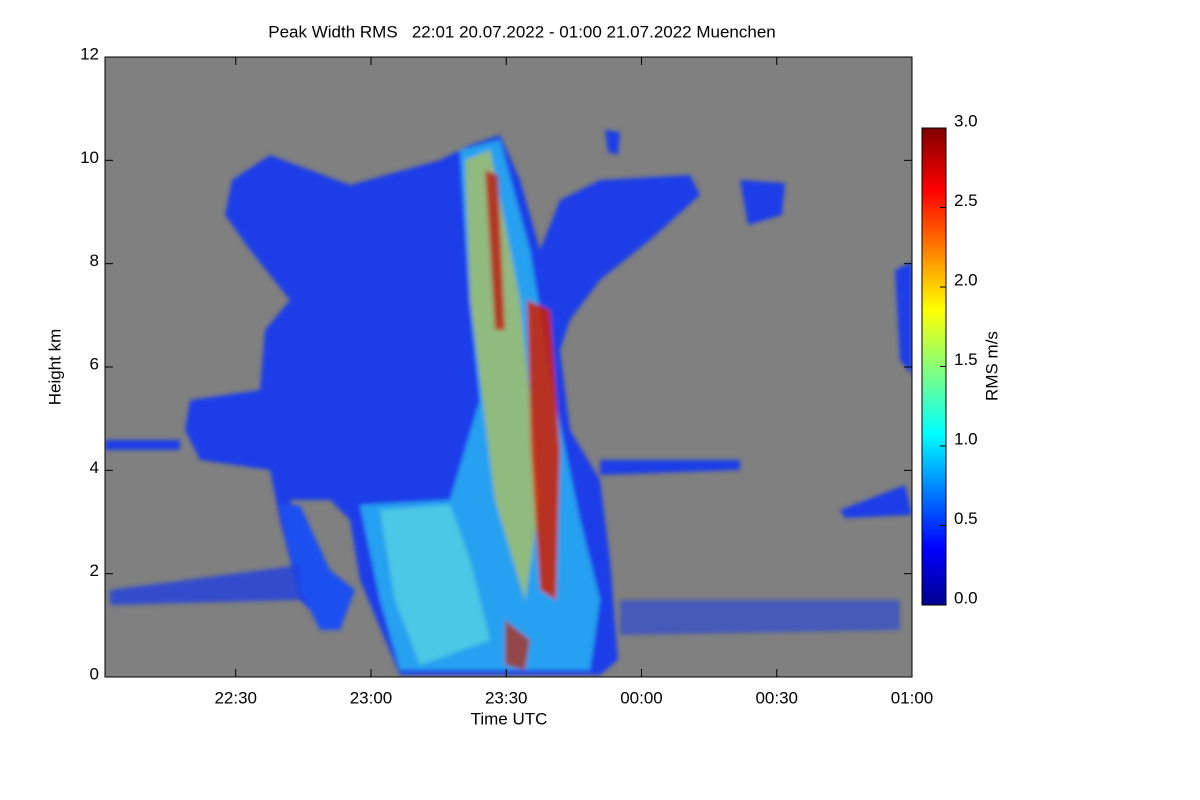  What do you see at coordinates (966, 200) in the screenshot?
I see `colorbar-tick-label: 2.5` at bounding box center [966, 200].